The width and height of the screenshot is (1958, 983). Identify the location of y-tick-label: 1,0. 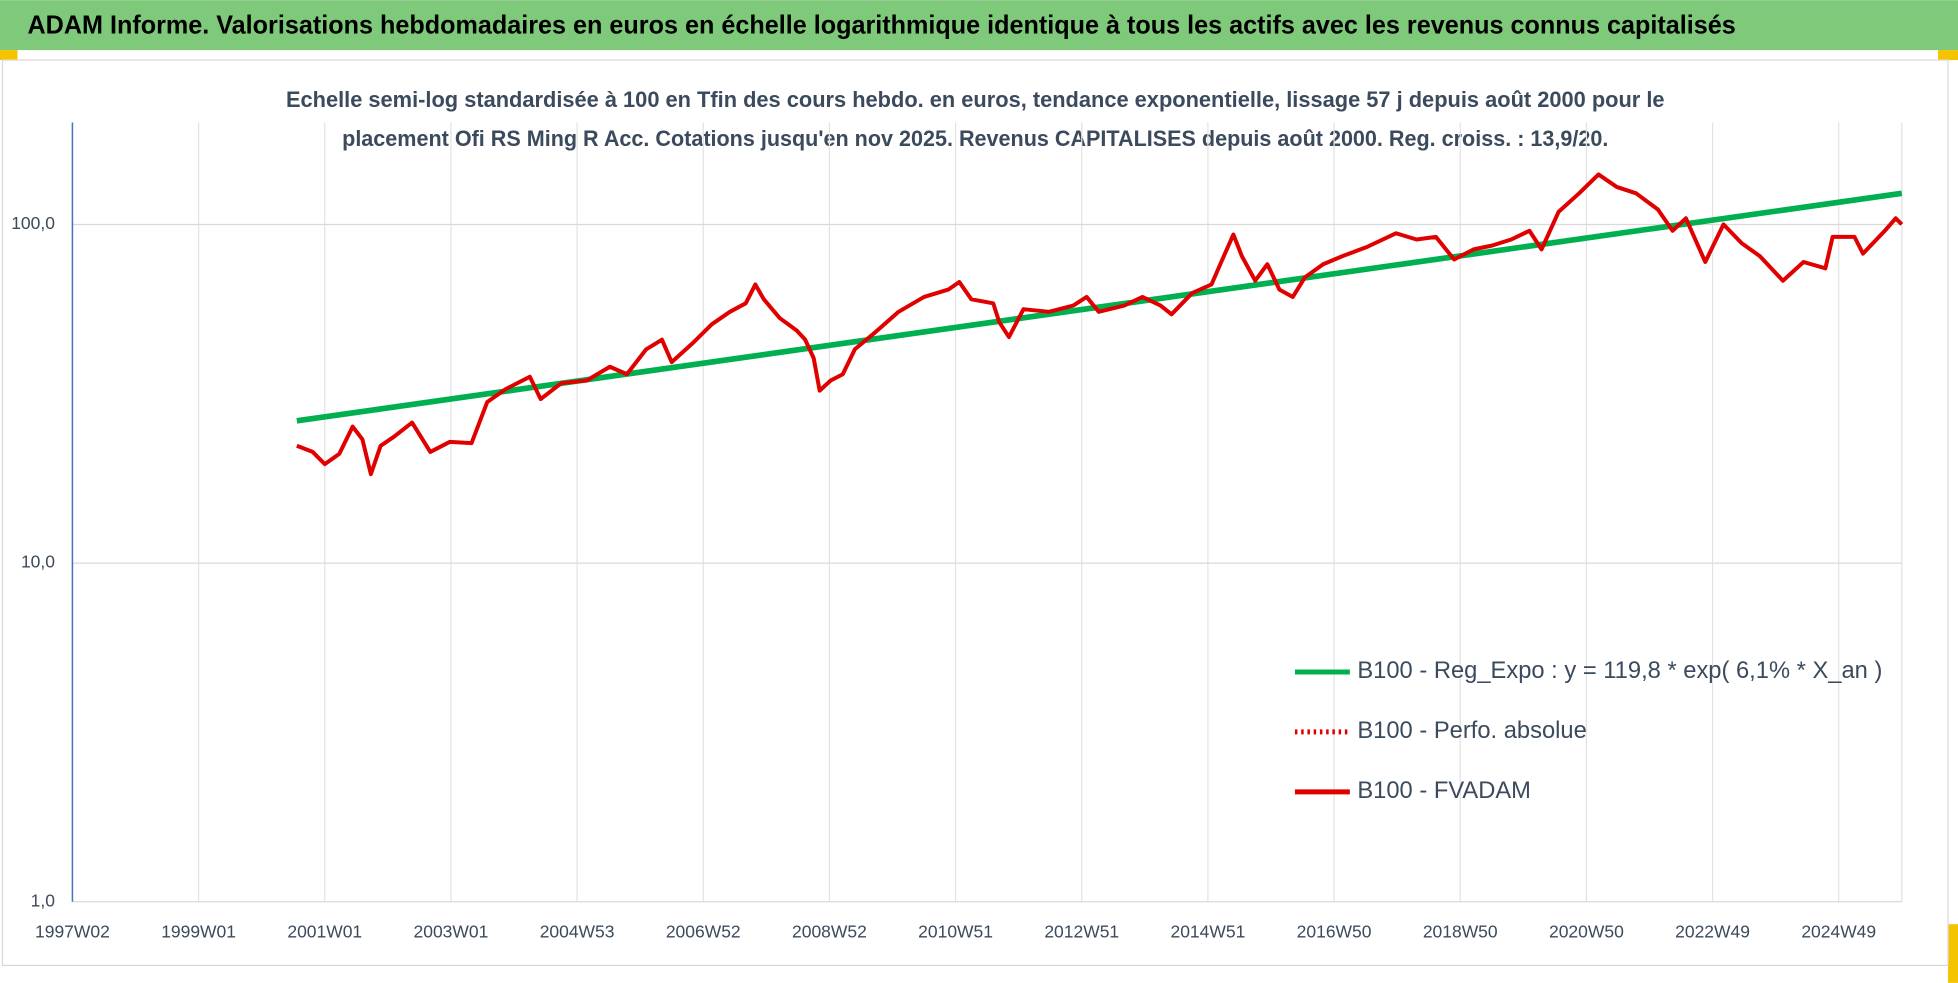
(43, 900).